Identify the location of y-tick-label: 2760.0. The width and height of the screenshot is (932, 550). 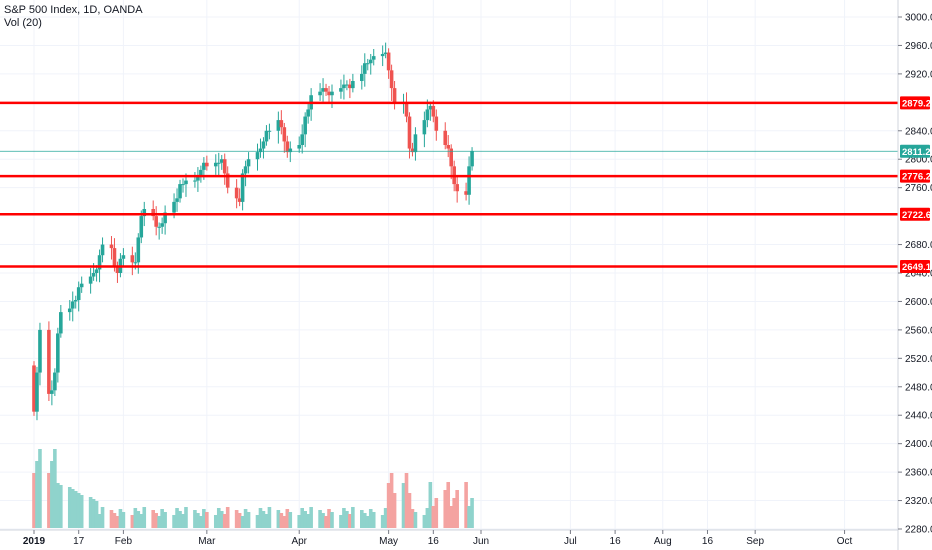
(918, 188).